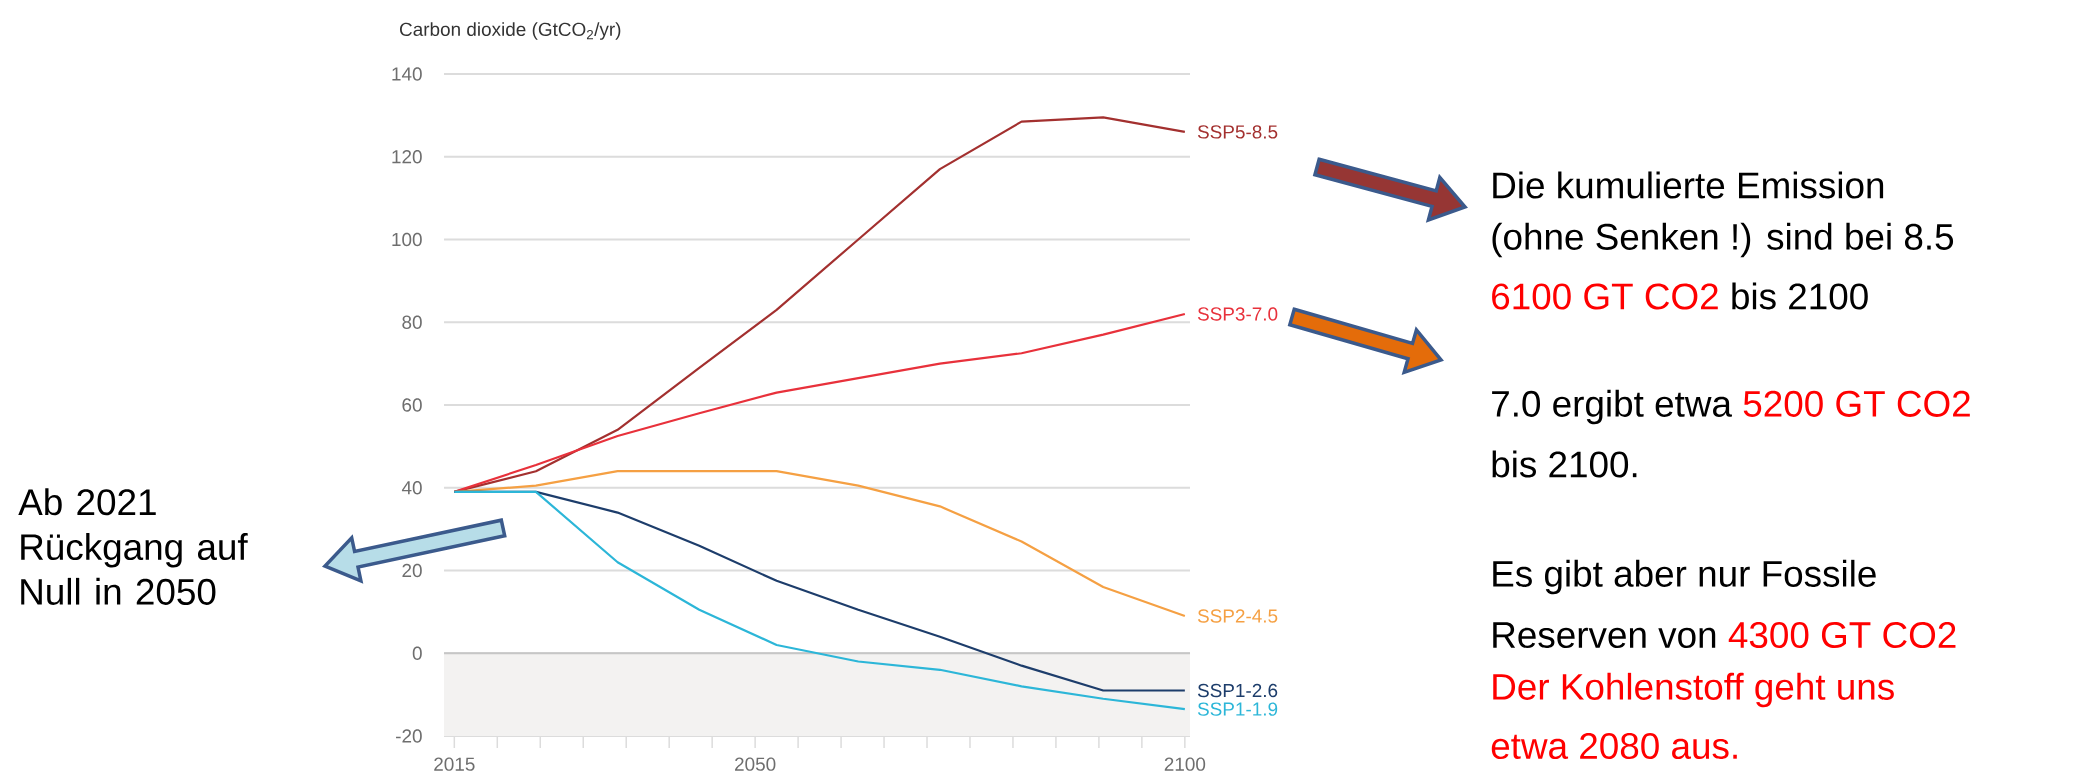 The image size is (2082, 782). What do you see at coordinates (407, 157) in the screenshot?
I see `y-tick-label: 120` at bounding box center [407, 157].